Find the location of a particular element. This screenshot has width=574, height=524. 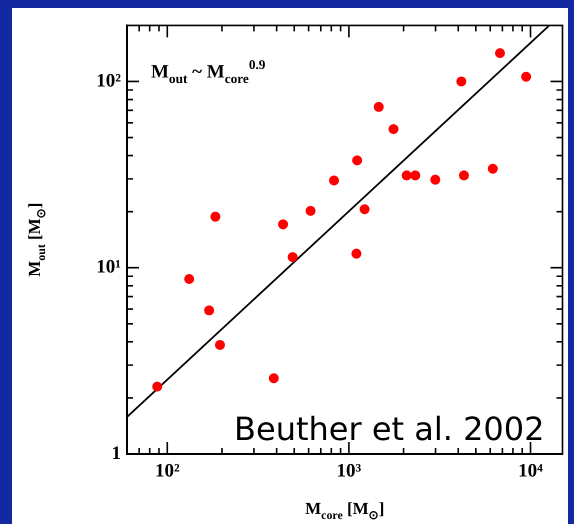

y-tick-label: 10¹ is located at coordinates (108, 267).